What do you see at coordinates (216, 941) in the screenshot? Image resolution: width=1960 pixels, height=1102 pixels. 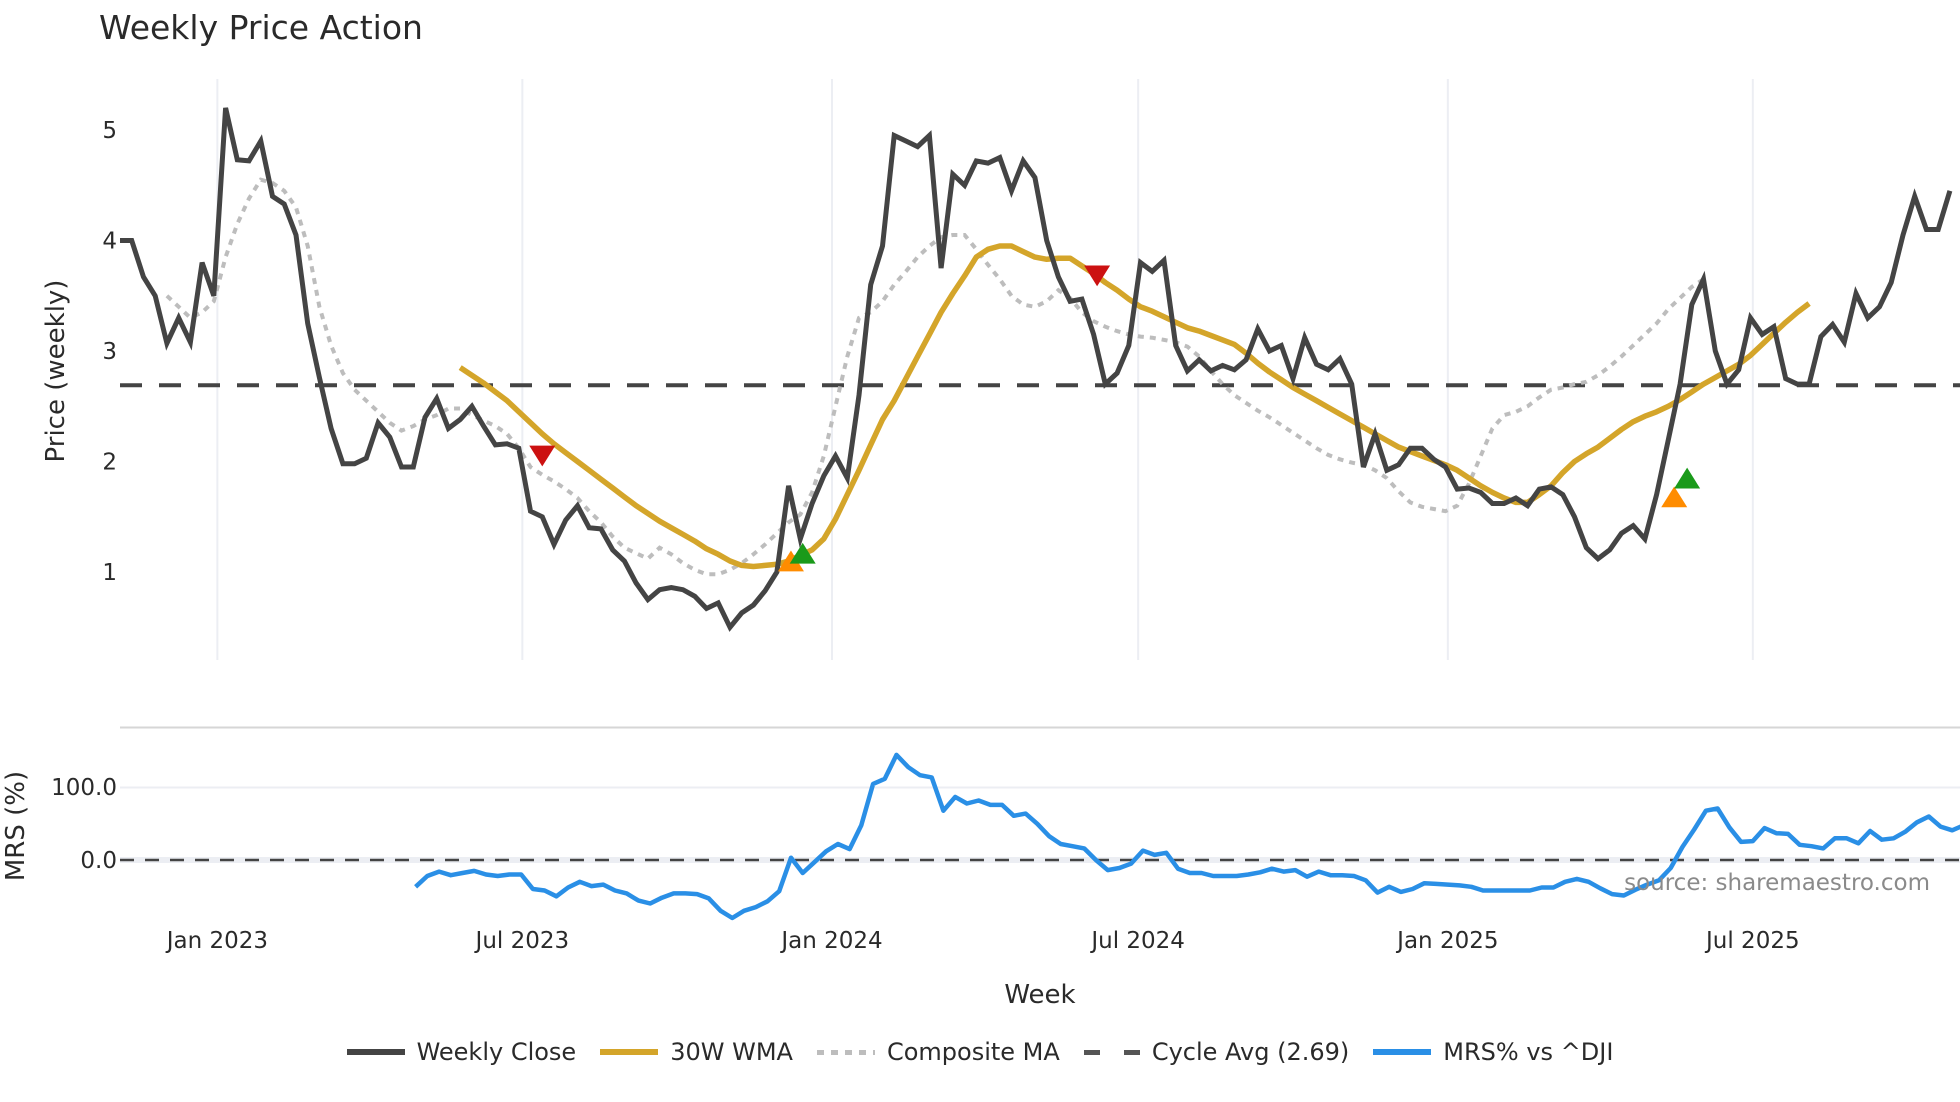 I see `x-tick-label: Jan 2023` at bounding box center [216, 941].